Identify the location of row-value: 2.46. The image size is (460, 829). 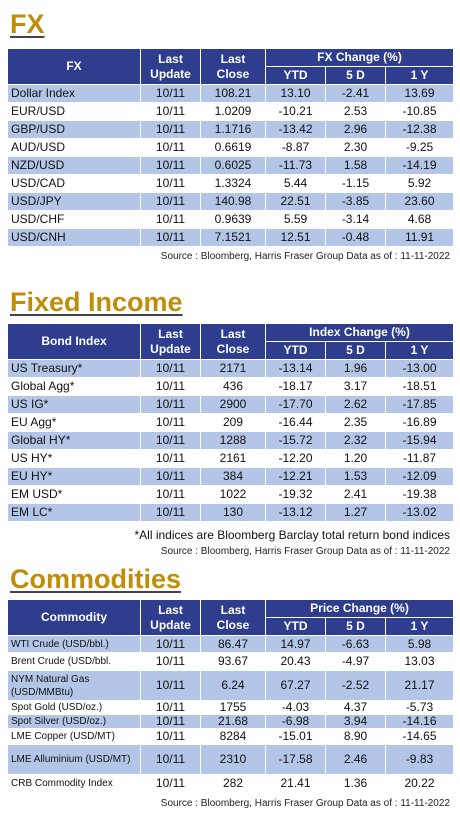
(355, 759).